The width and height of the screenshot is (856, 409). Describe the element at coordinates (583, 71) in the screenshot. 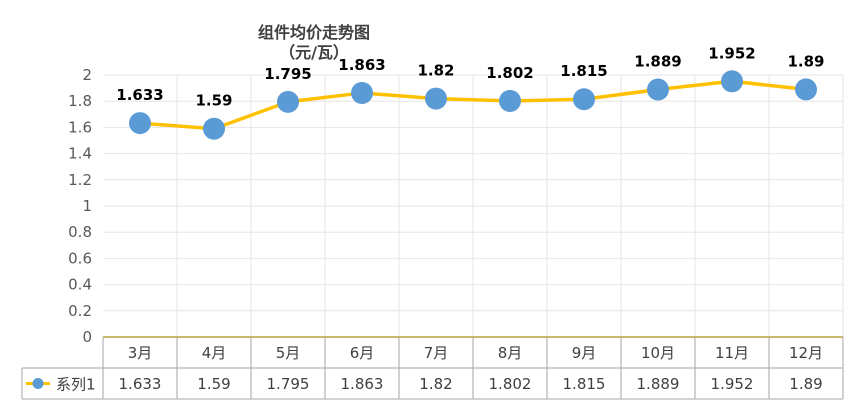

I see `data-label: 1.815` at that location.